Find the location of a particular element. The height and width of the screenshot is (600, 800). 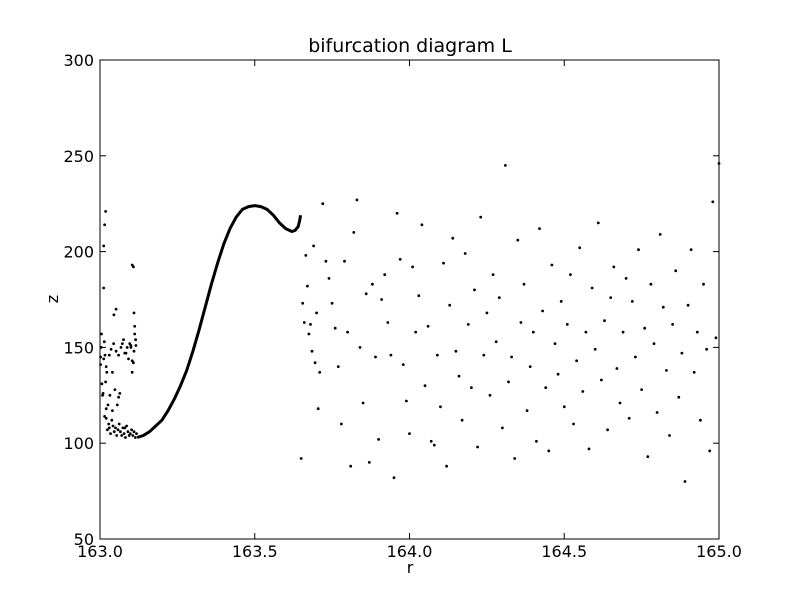

chart-title: bifurcation diagram L is located at coordinates (410, 46).